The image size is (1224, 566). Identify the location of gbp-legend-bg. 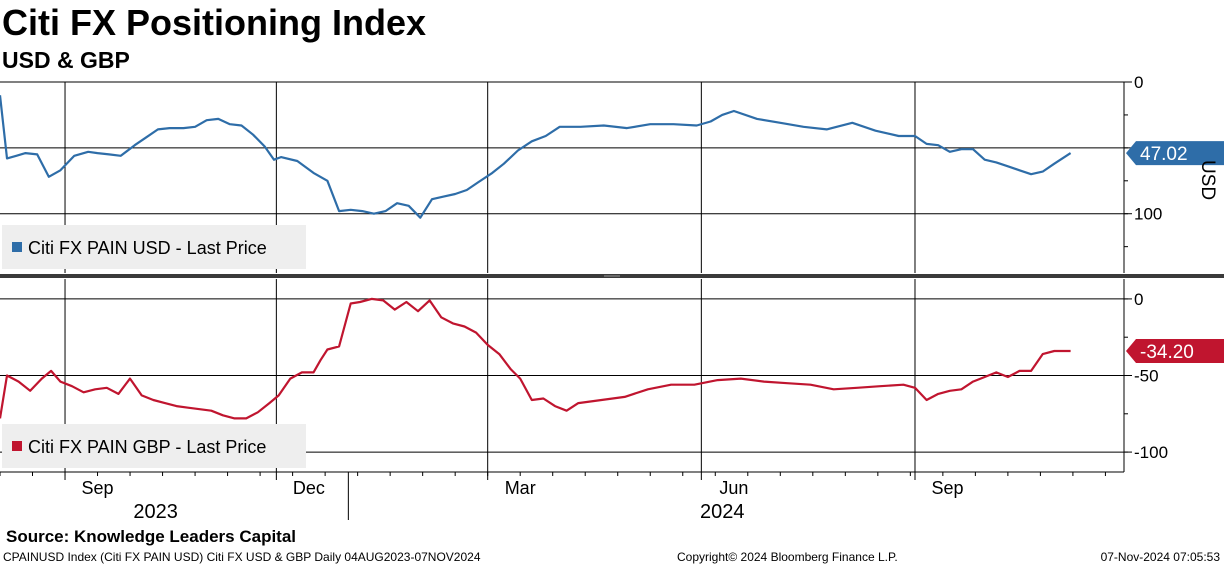
(154, 446).